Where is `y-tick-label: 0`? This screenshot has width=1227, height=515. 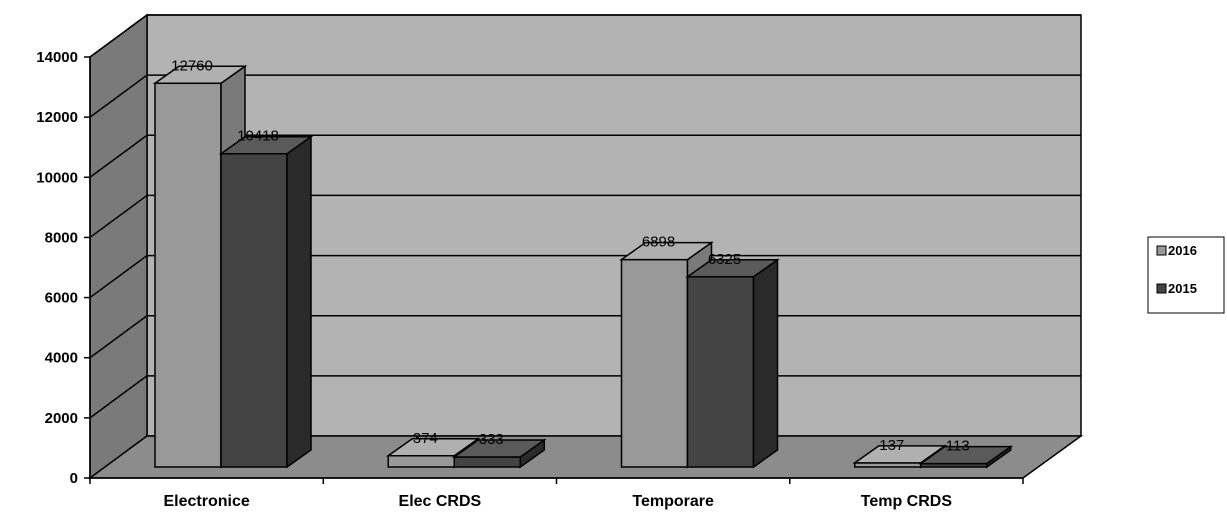
y-tick-label: 0 is located at coordinates (74, 478).